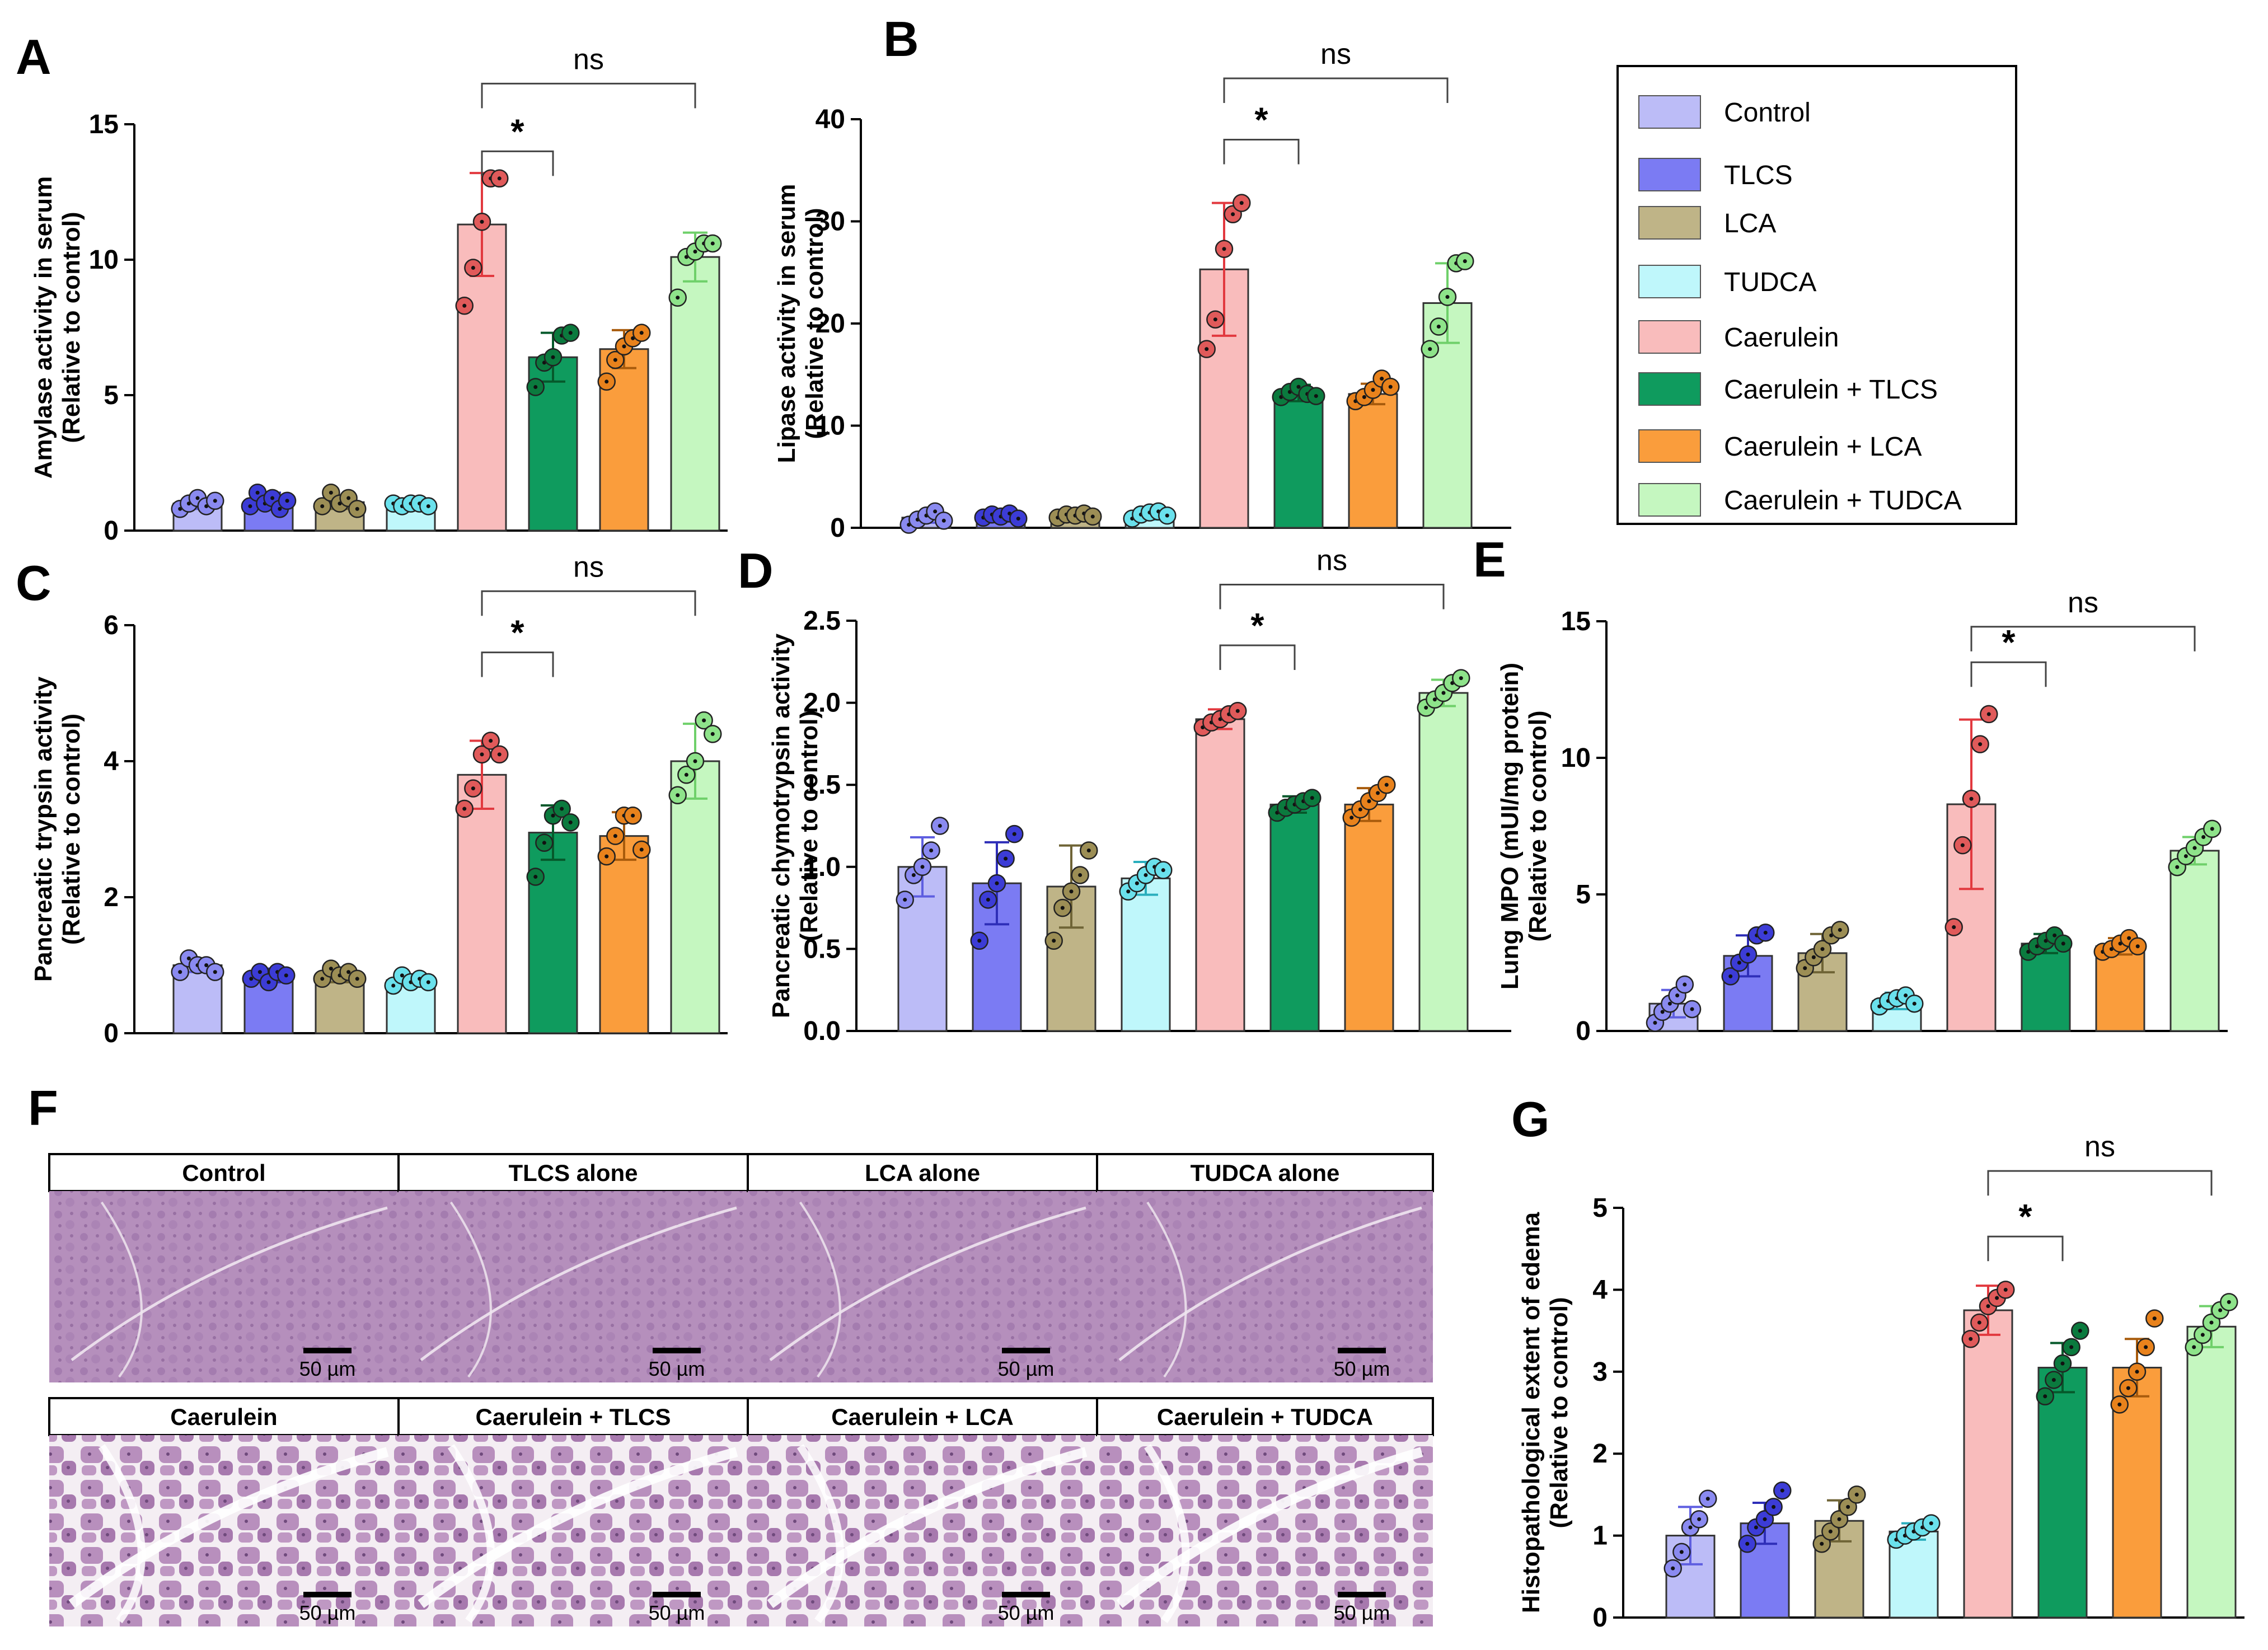 The height and width of the screenshot is (1650, 2268). I want to click on y-tick-label: 1.0, so click(822, 867).